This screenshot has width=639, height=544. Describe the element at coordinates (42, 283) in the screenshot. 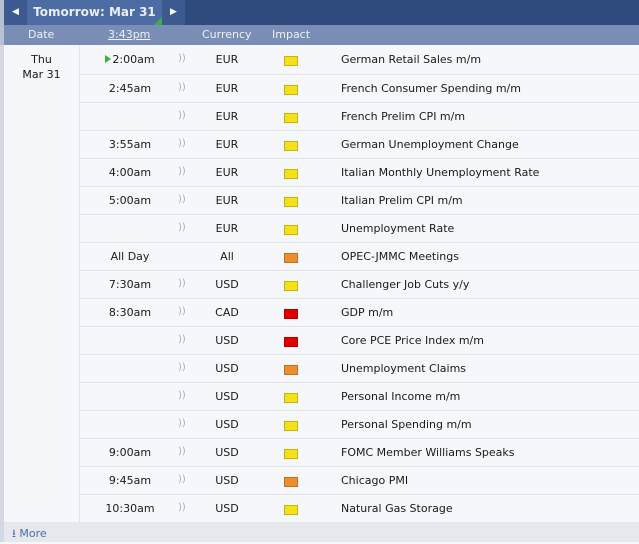

I see `day-cell: Thu Mar 31` at that location.